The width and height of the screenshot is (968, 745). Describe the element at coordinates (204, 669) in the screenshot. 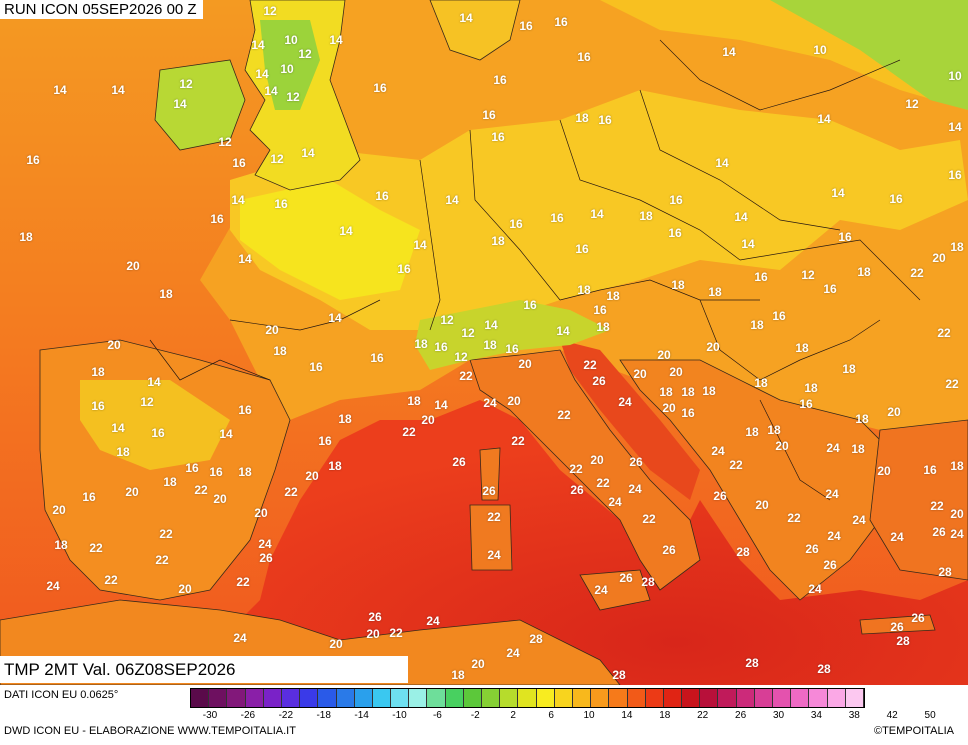

I see `variable-title: TMP 2MT Val. 06Z08SEP2026` at that location.